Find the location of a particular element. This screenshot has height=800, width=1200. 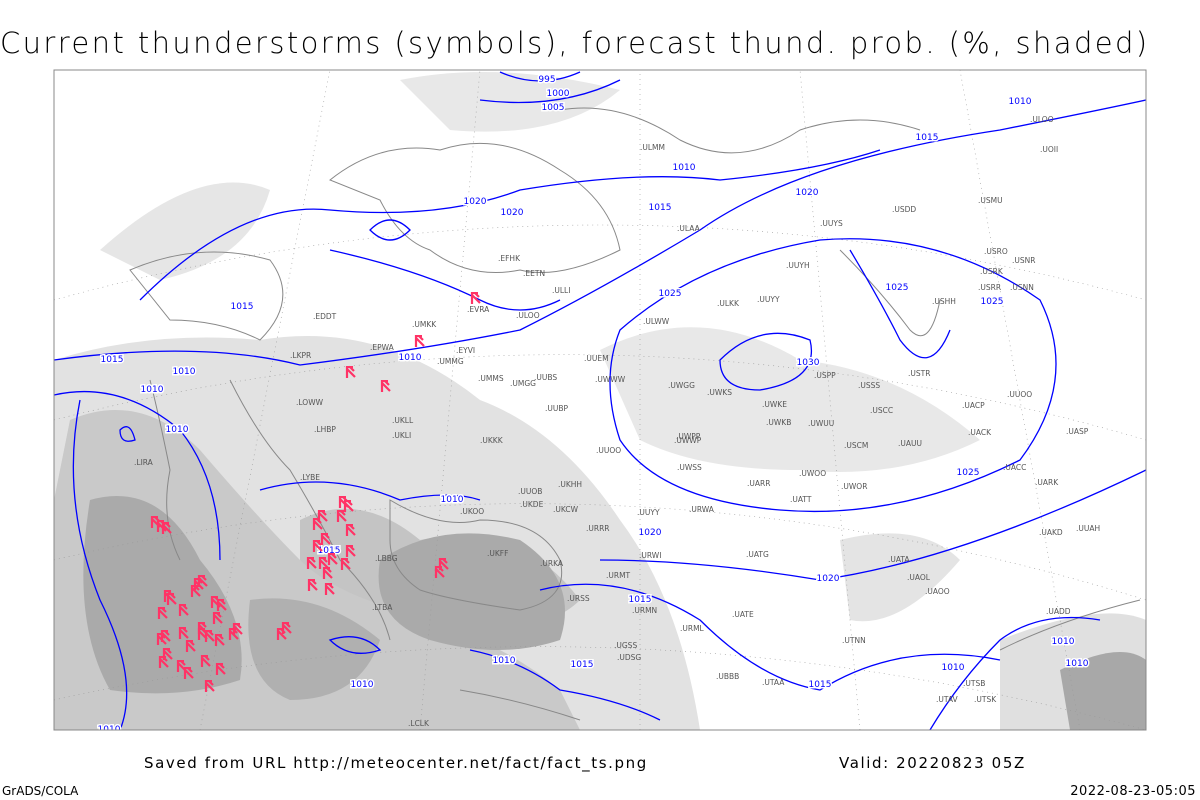

station-label: .UUYS is located at coordinates (831, 223).